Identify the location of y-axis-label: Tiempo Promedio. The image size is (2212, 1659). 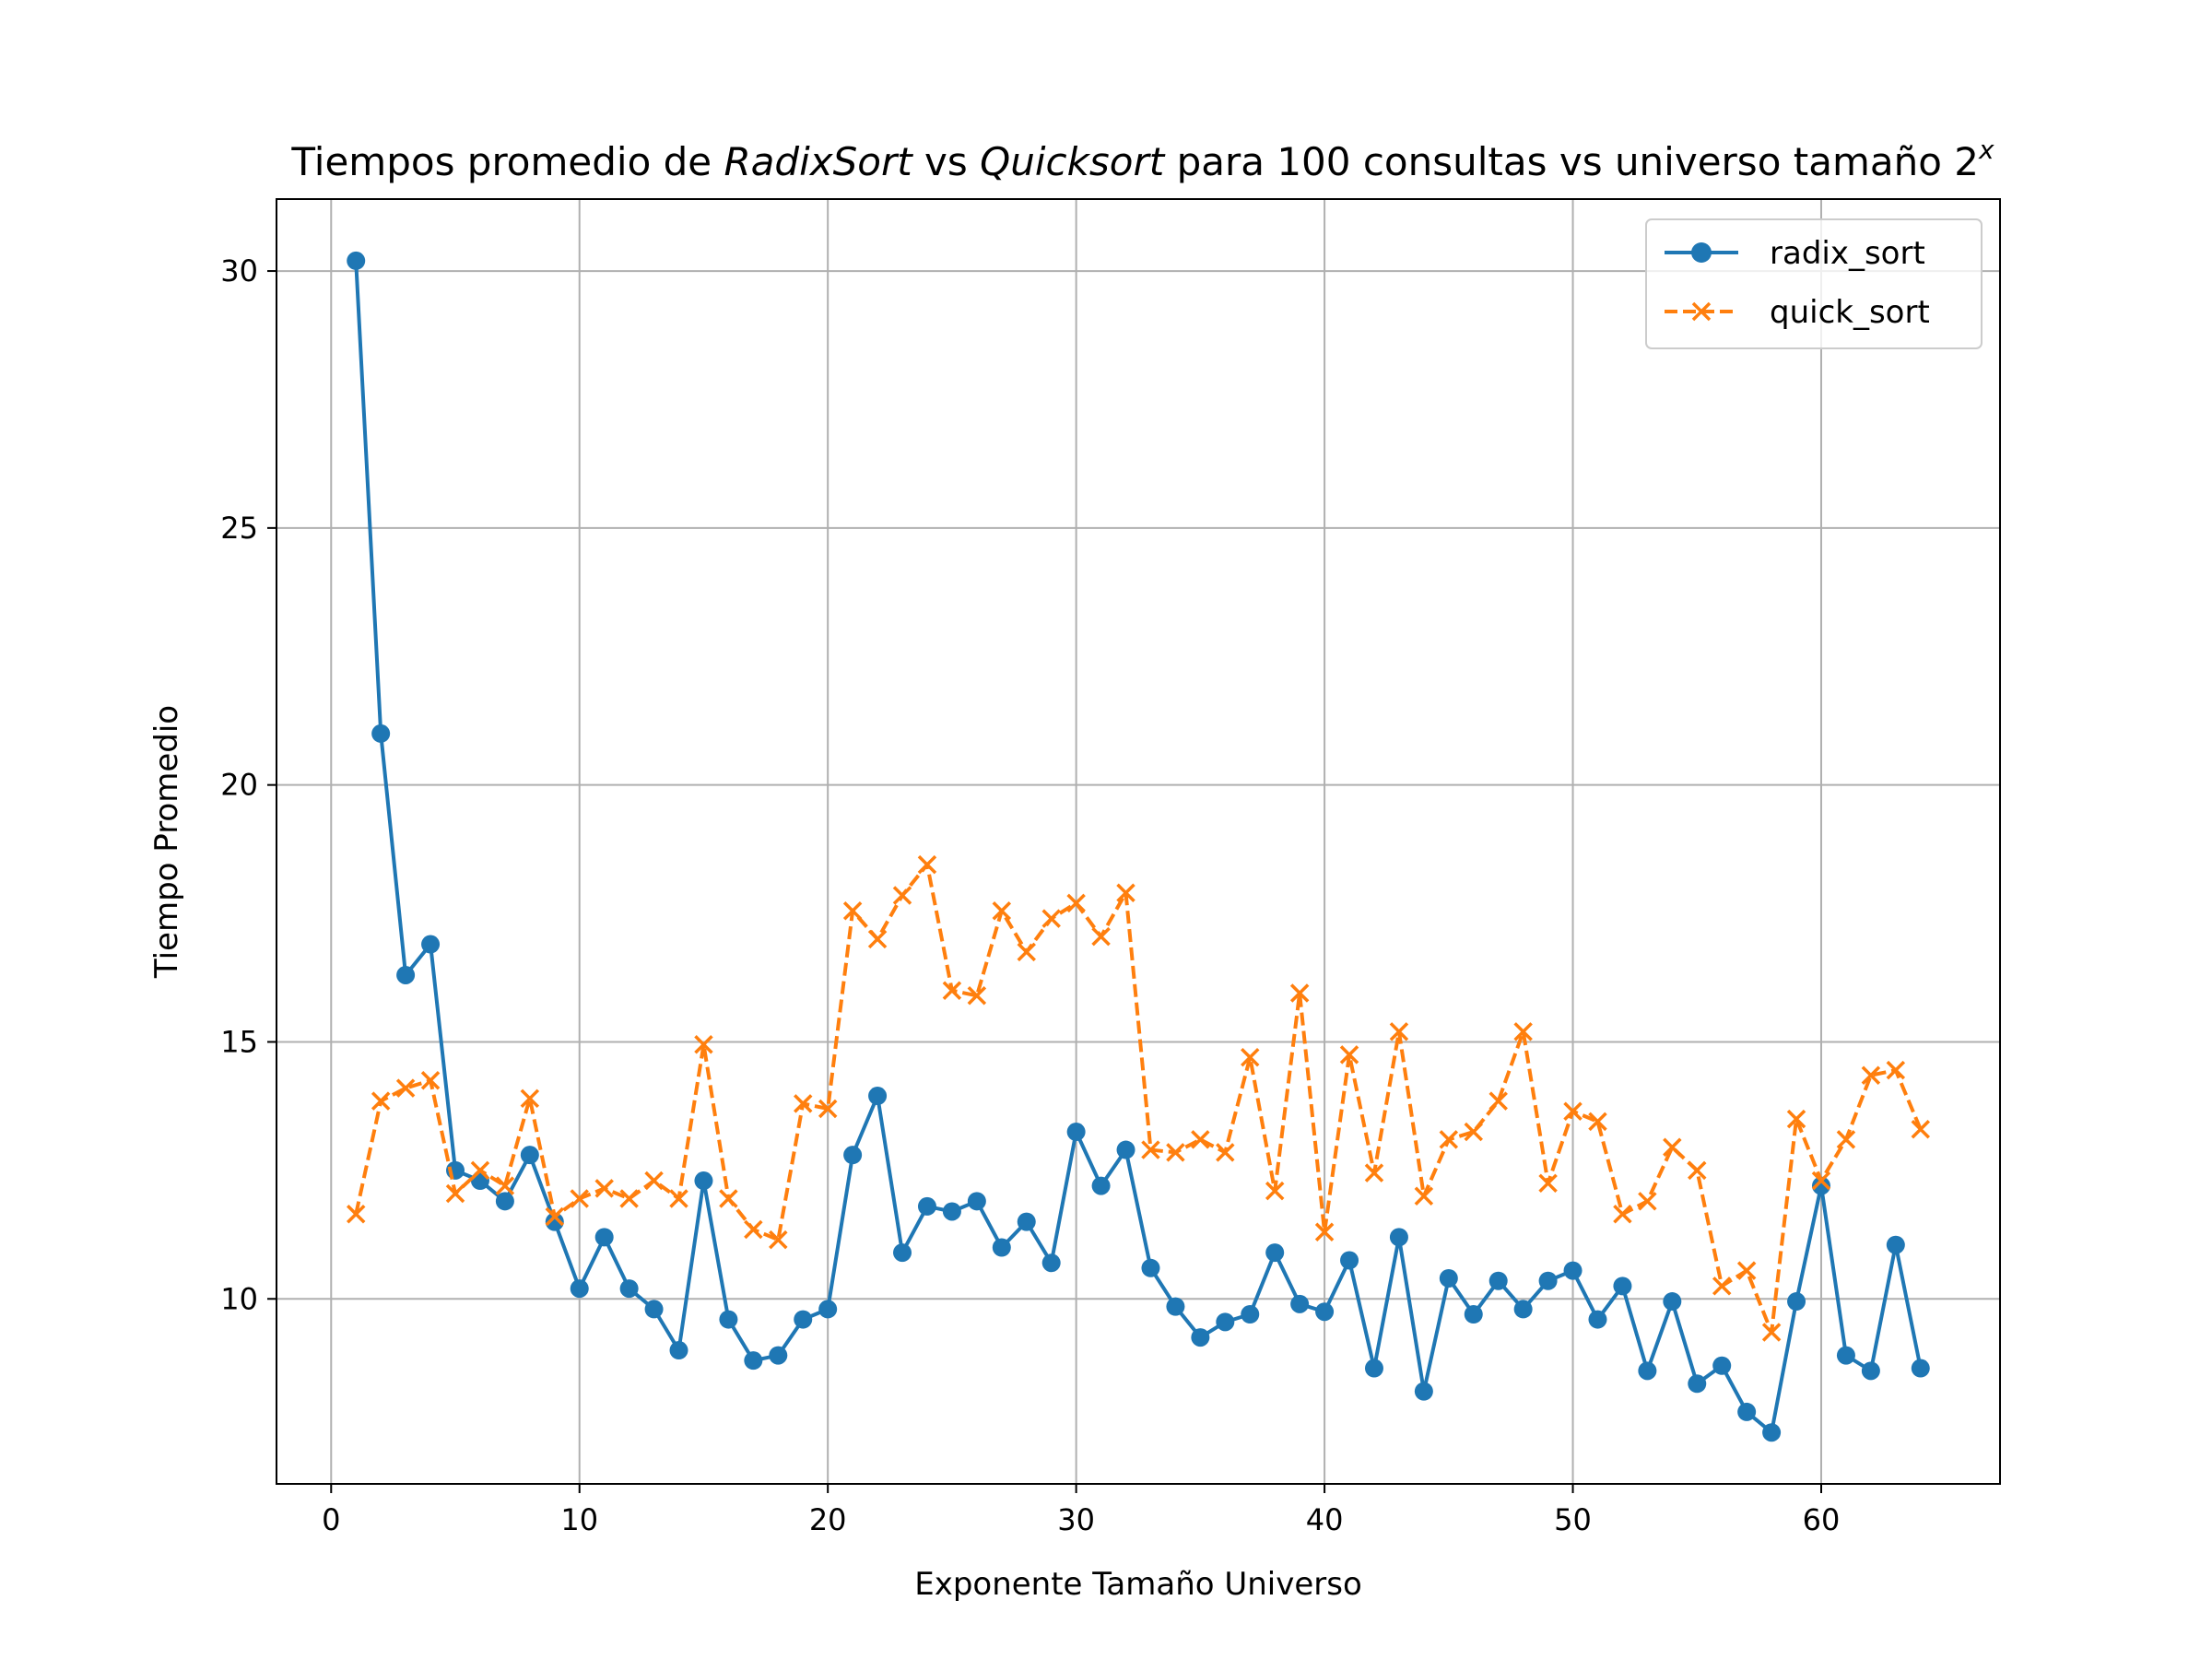
(166, 842).